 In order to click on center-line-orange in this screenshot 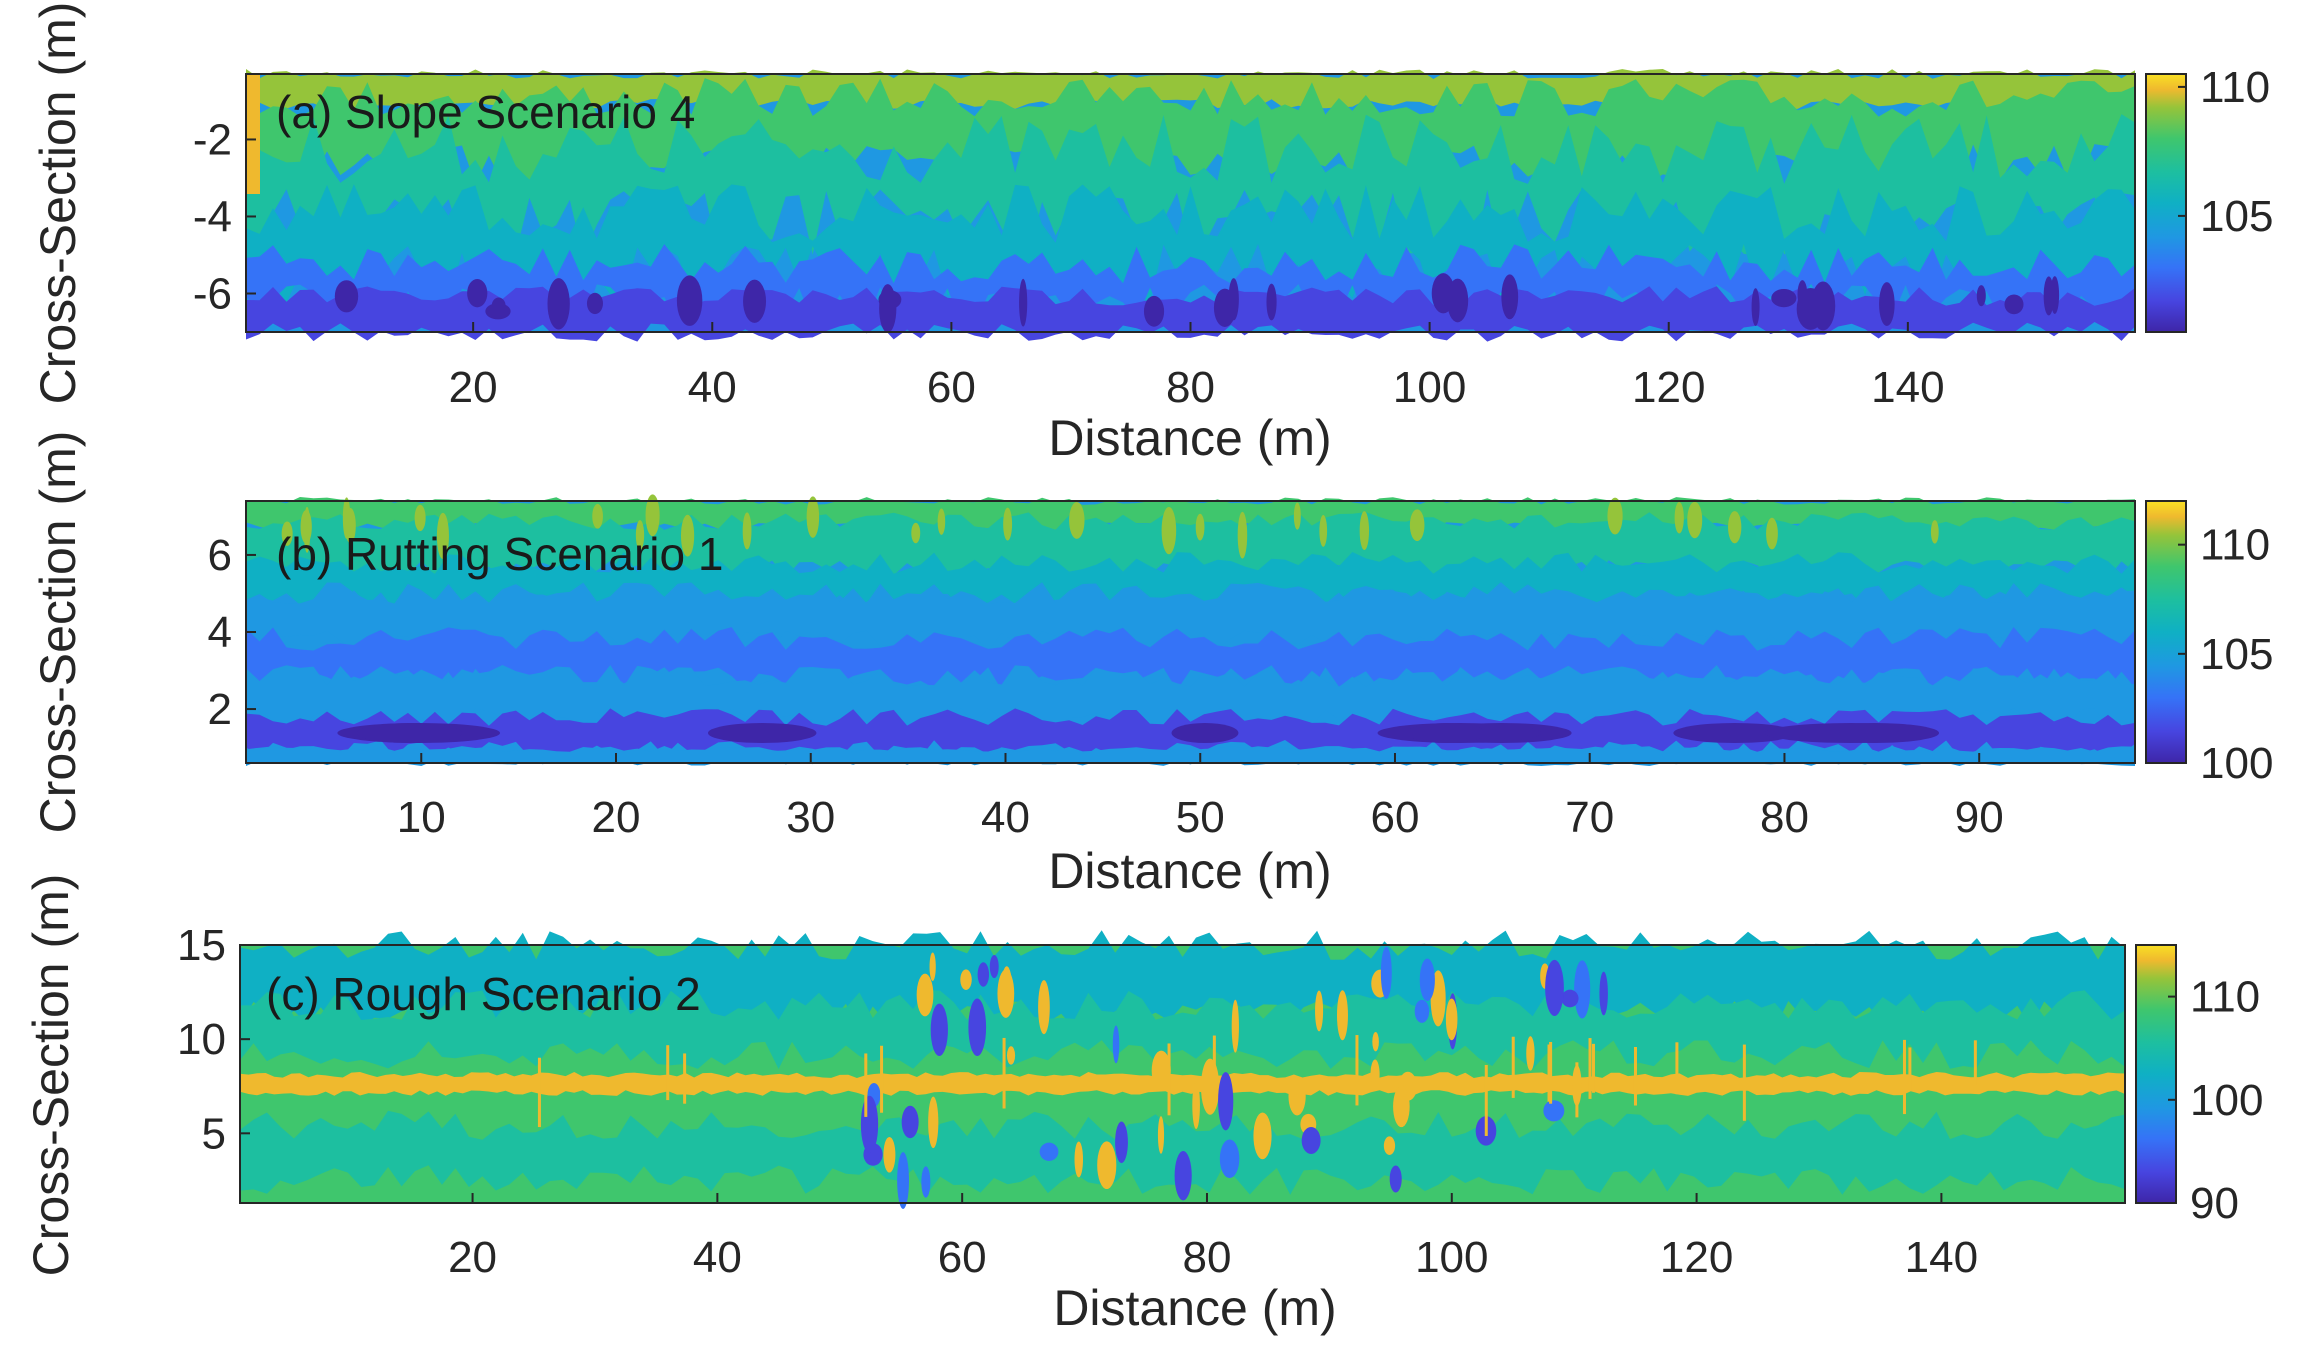, I will do `click(1182, 1084)`.